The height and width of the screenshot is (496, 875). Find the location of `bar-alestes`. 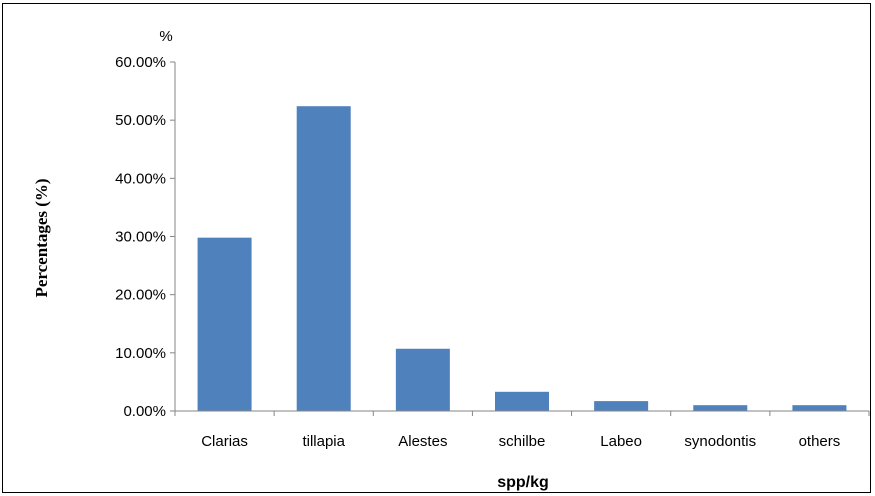

bar-alestes is located at coordinates (422, 379).